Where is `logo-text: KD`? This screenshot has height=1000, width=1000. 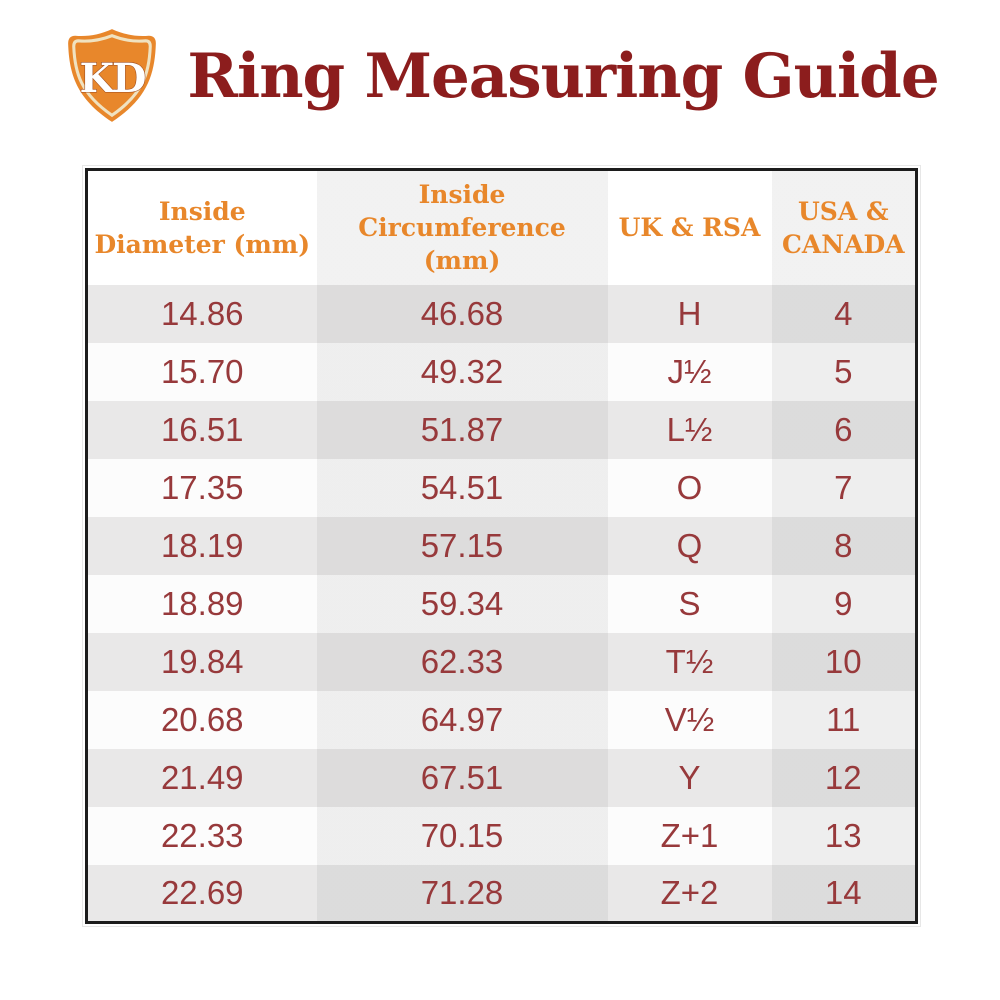 logo-text: KD is located at coordinates (113, 79).